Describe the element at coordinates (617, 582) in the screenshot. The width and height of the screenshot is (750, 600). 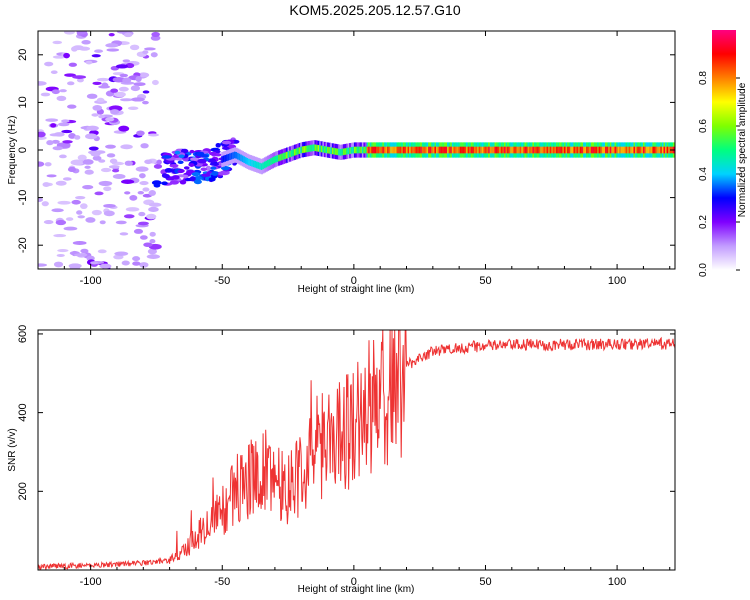
I see `snr-x-tick-label: 100` at that location.